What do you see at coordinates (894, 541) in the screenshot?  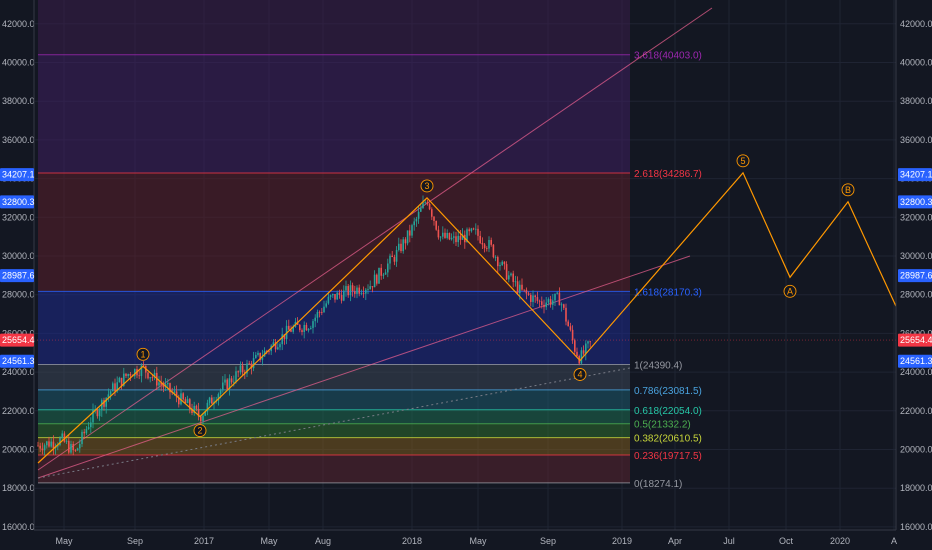 I see `time-tick: A` at bounding box center [894, 541].